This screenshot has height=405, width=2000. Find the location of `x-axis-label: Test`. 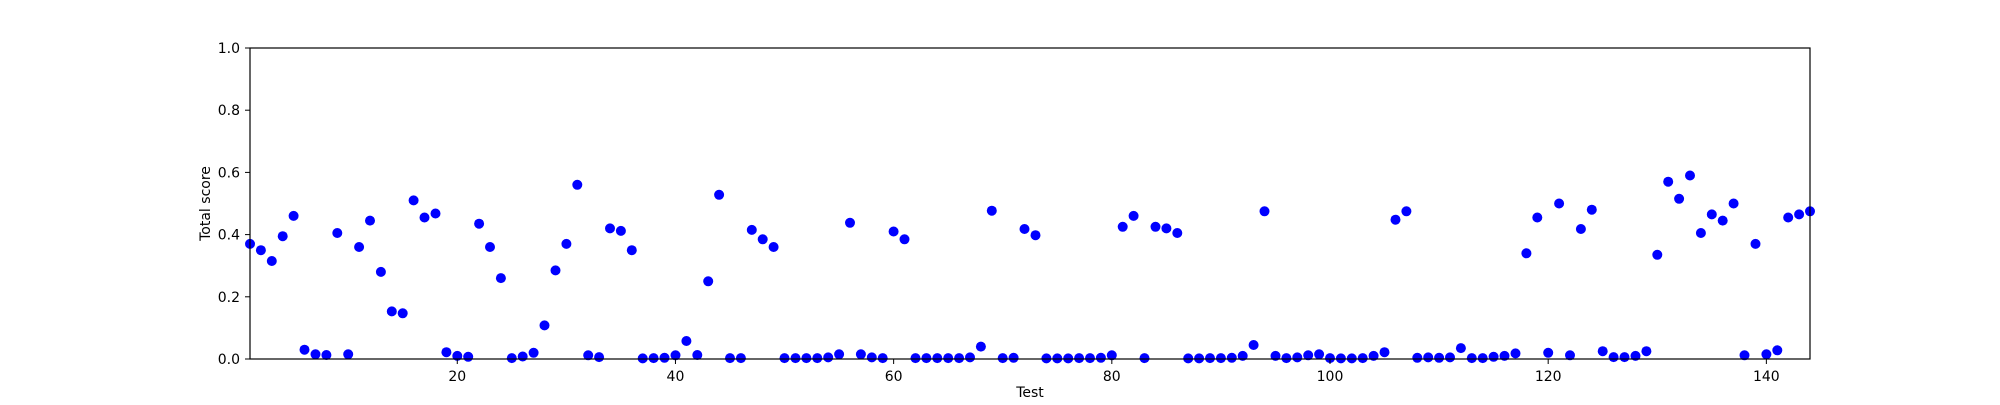

x-axis-label: Test is located at coordinates (1029, 392).